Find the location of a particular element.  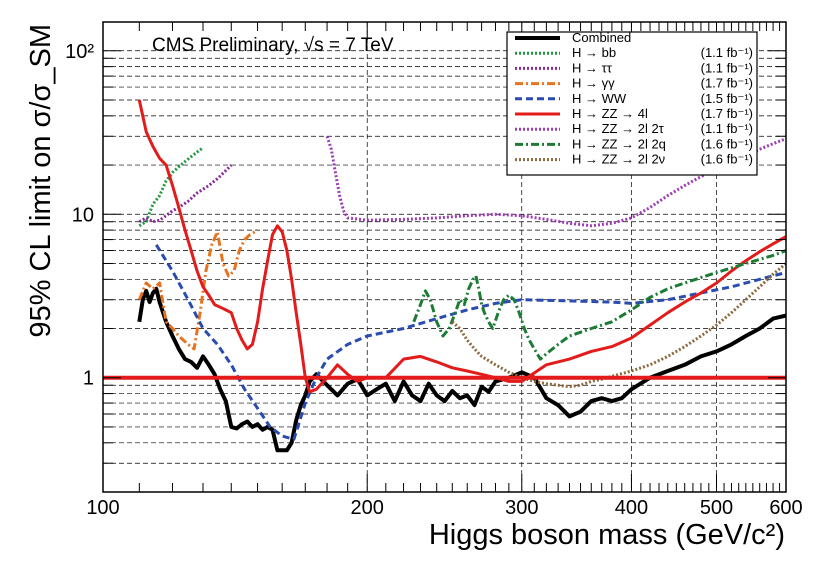

y-axis-title: 95% CL limit on σ/σ_SM is located at coordinates (41, 181).